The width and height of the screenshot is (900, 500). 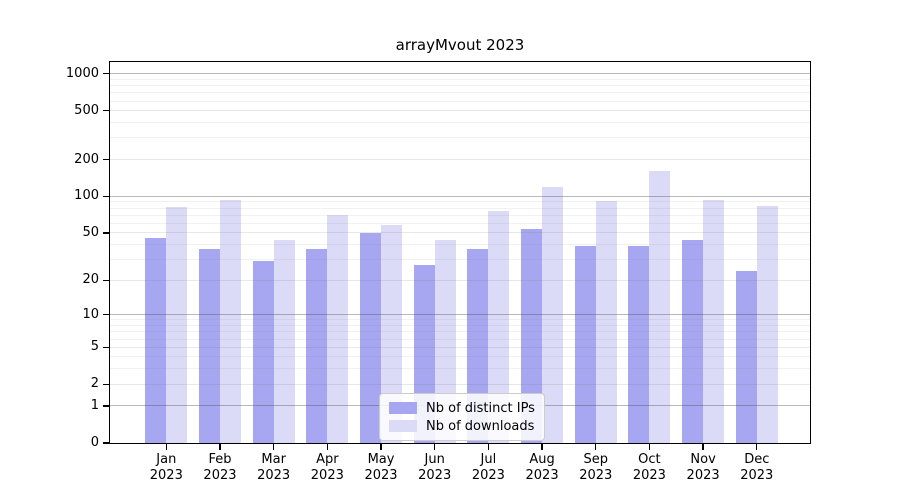 What do you see at coordinates (284, 341) in the screenshot?
I see `bar-downloads-mar-2023` at bounding box center [284, 341].